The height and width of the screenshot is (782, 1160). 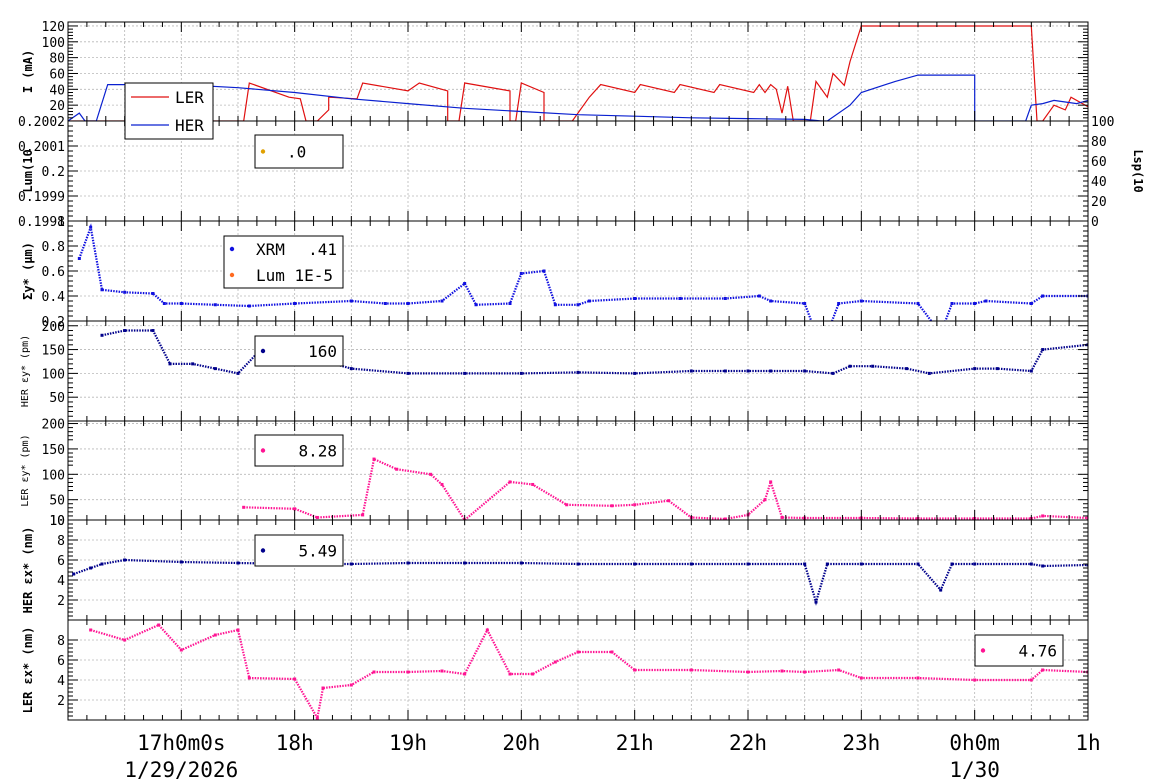 I want to click on x-tick-label: 19h, so click(x=408, y=743).